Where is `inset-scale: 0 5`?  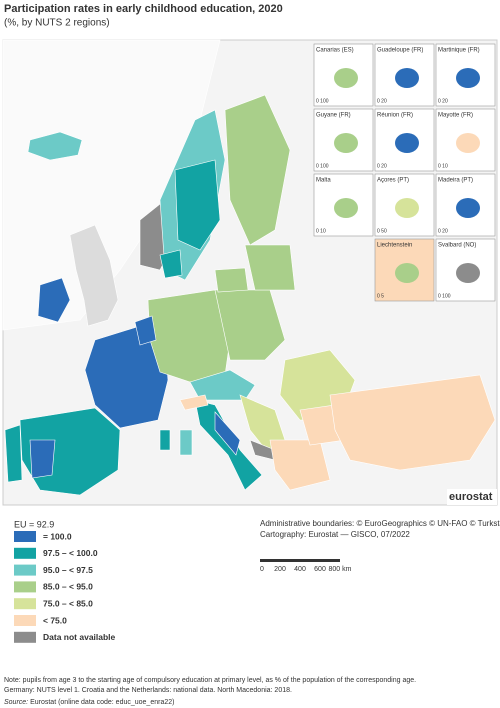
inset-scale: 0 5 is located at coordinates (380, 296).